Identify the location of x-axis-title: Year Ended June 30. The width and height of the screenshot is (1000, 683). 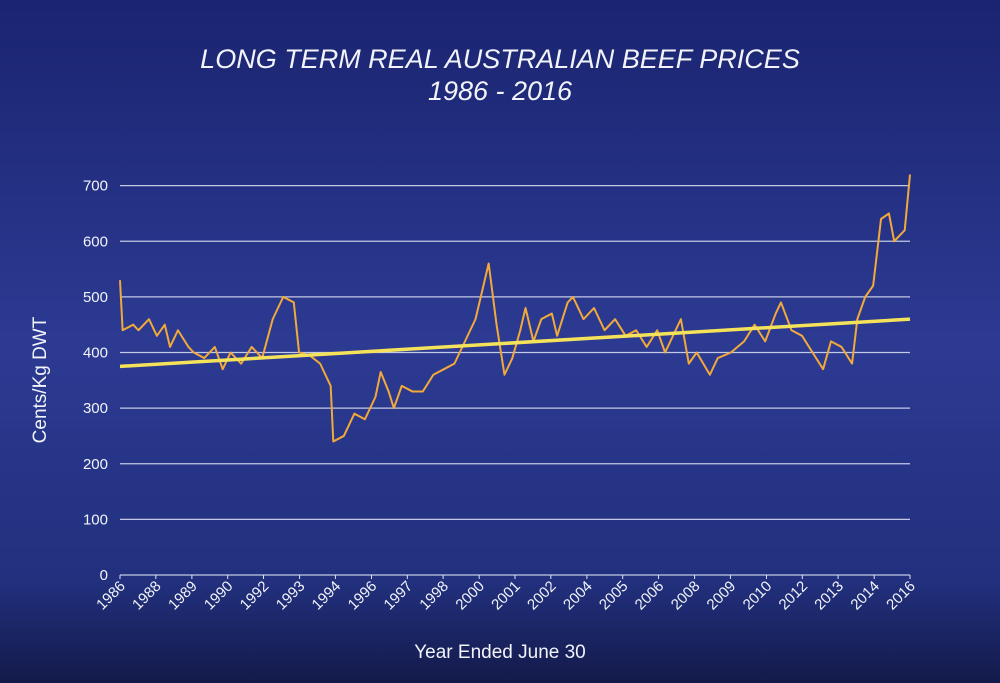
(500, 652).